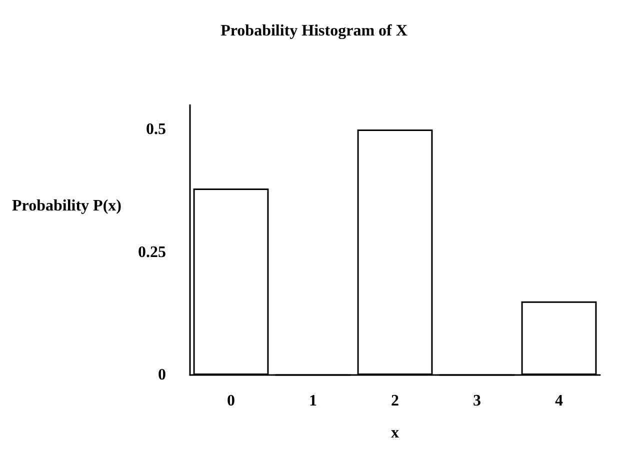 The height and width of the screenshot is (457, 628). What do you see at coordinates (67, 206) in the screenshot?
I see `y-axis-title: Probability P(x)` at bounding box center [67, 206].